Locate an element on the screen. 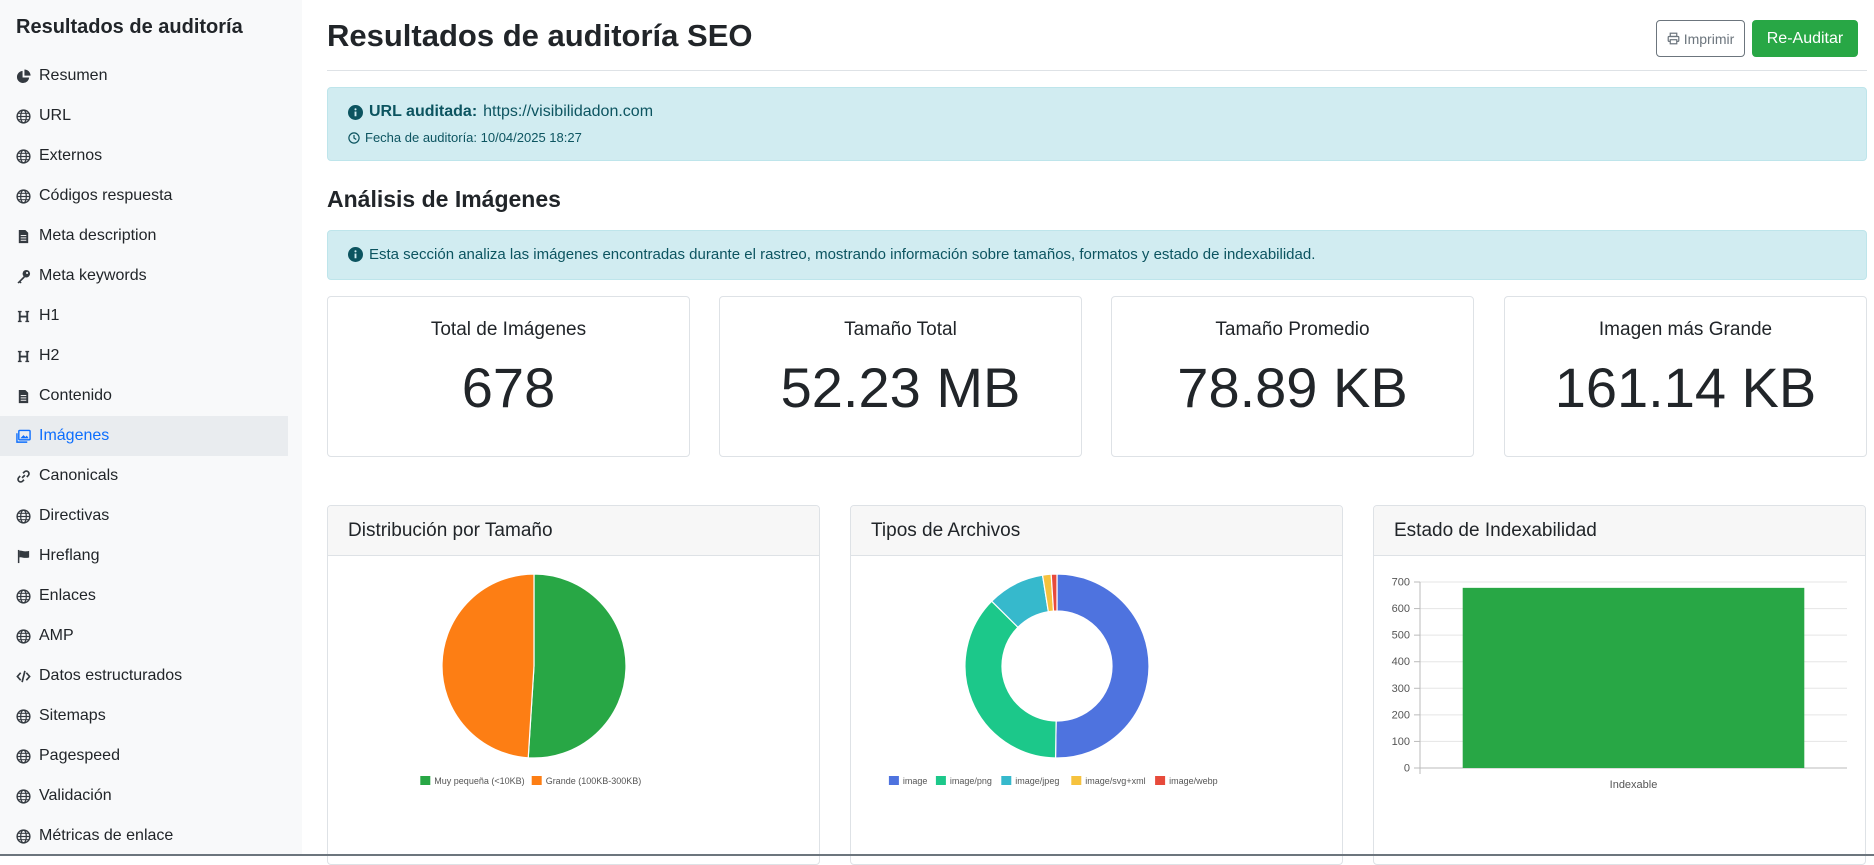  stat-card-average-size: Tamaño Promedio 78.89 KB is located at coordinates (1292, 376).